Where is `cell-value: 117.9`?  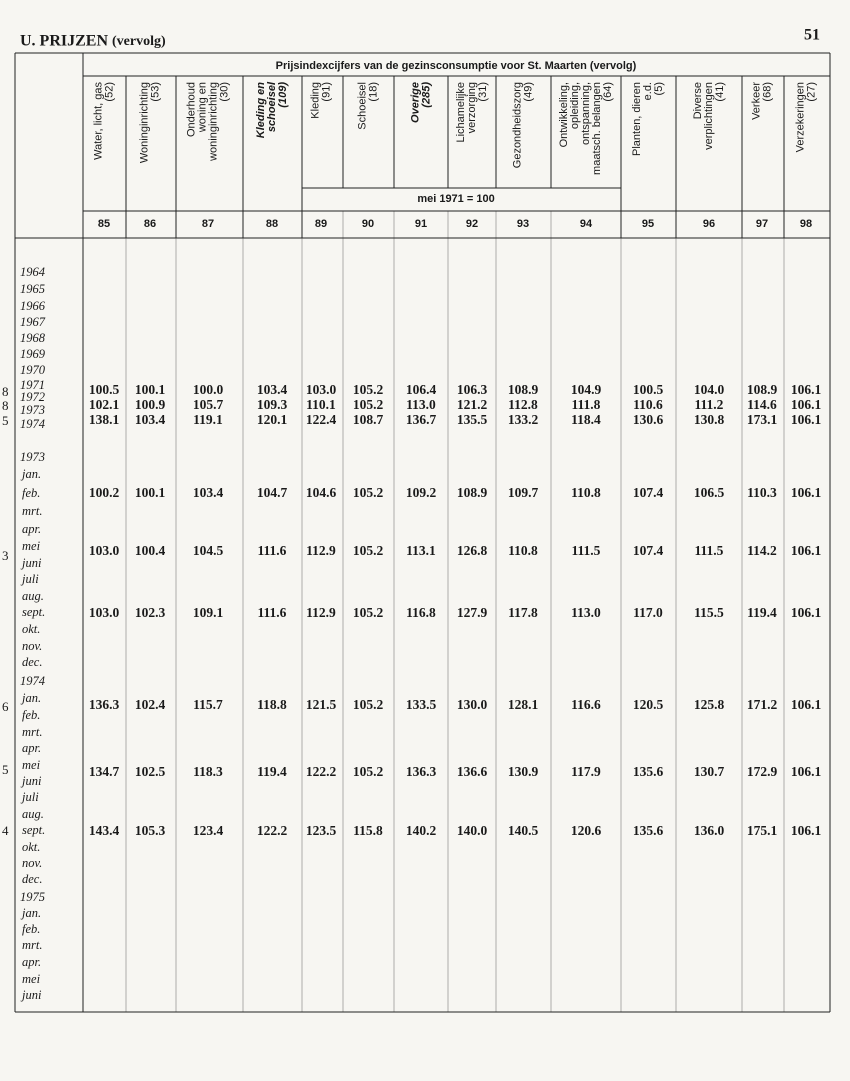
cell-value: 117.9 is located at coordinates (586, 771).